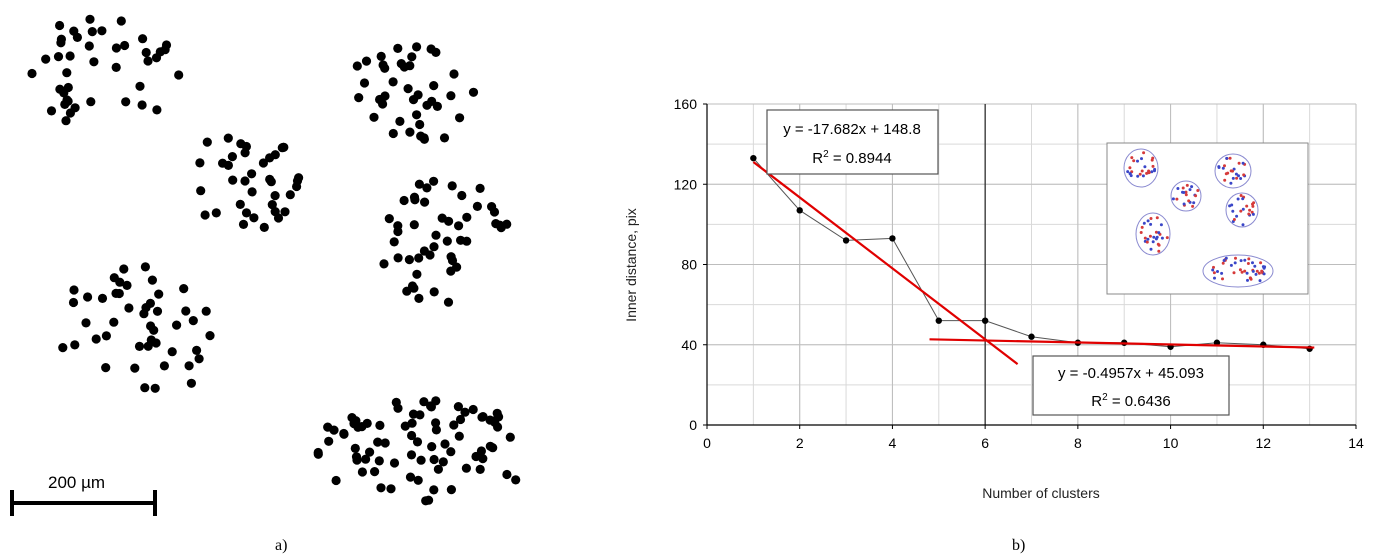  I want to click on fit-1-equation: y = -17.682x + 148.8, so click(852, 129).